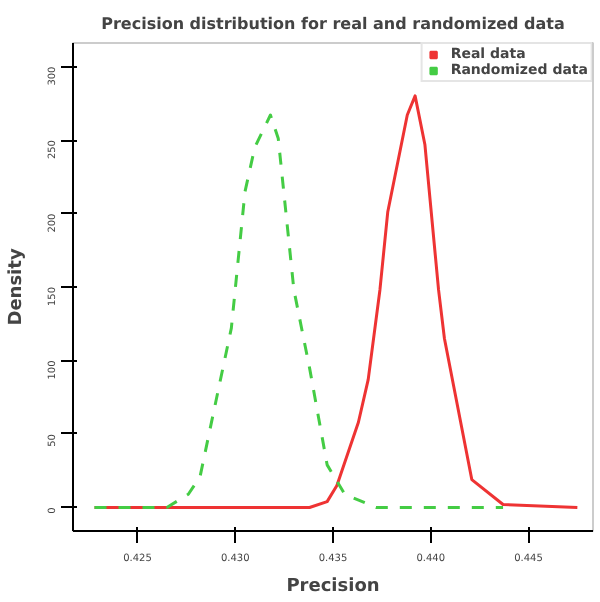 Image resolution: width=600 pixels, height=602 pixels. I want to click on chart-title: Precision distribution for real and randomized data, so click(333, 24).